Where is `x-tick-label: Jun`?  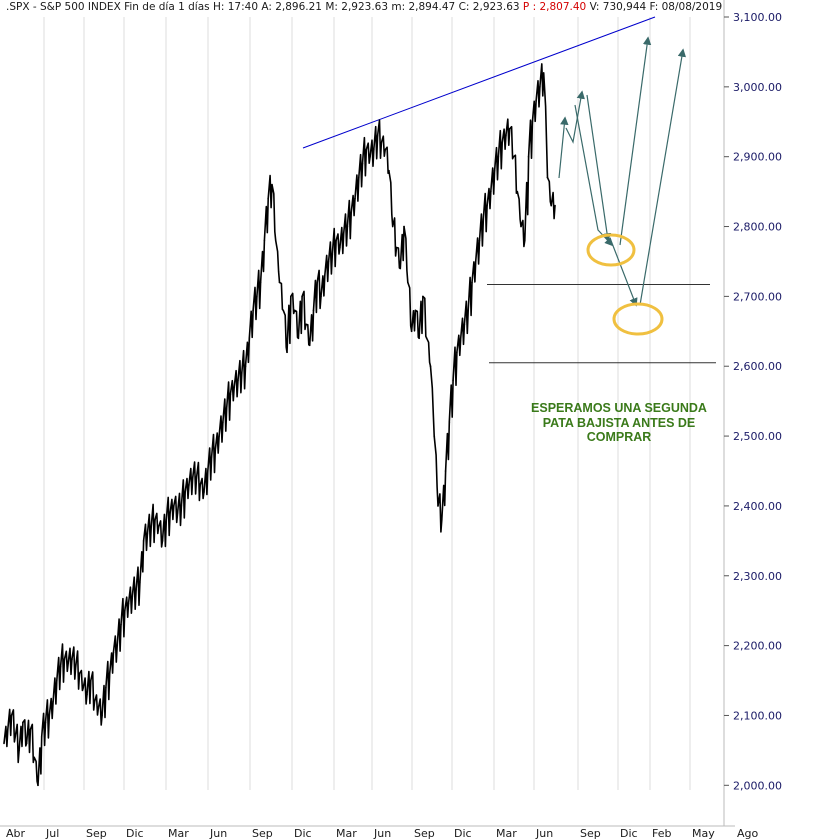
x-tick-label: Jun is located at coordinates (382, 833).